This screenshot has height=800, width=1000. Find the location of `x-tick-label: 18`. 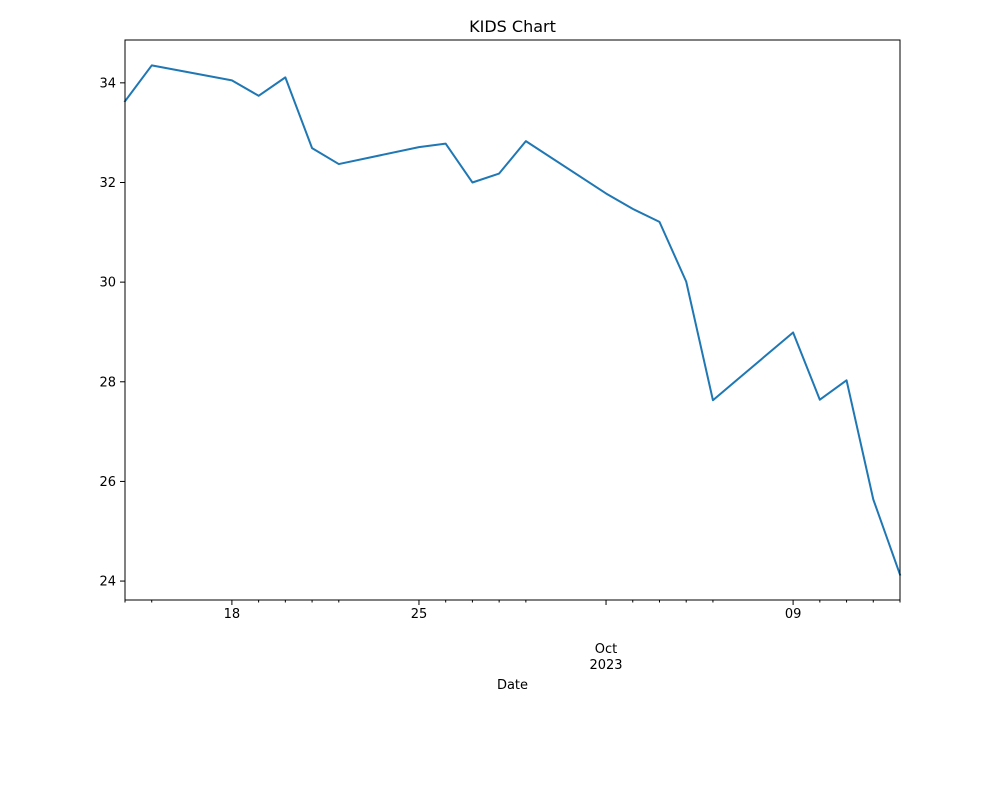

x-tick-label: 18 is located at coordinates (232, 614).